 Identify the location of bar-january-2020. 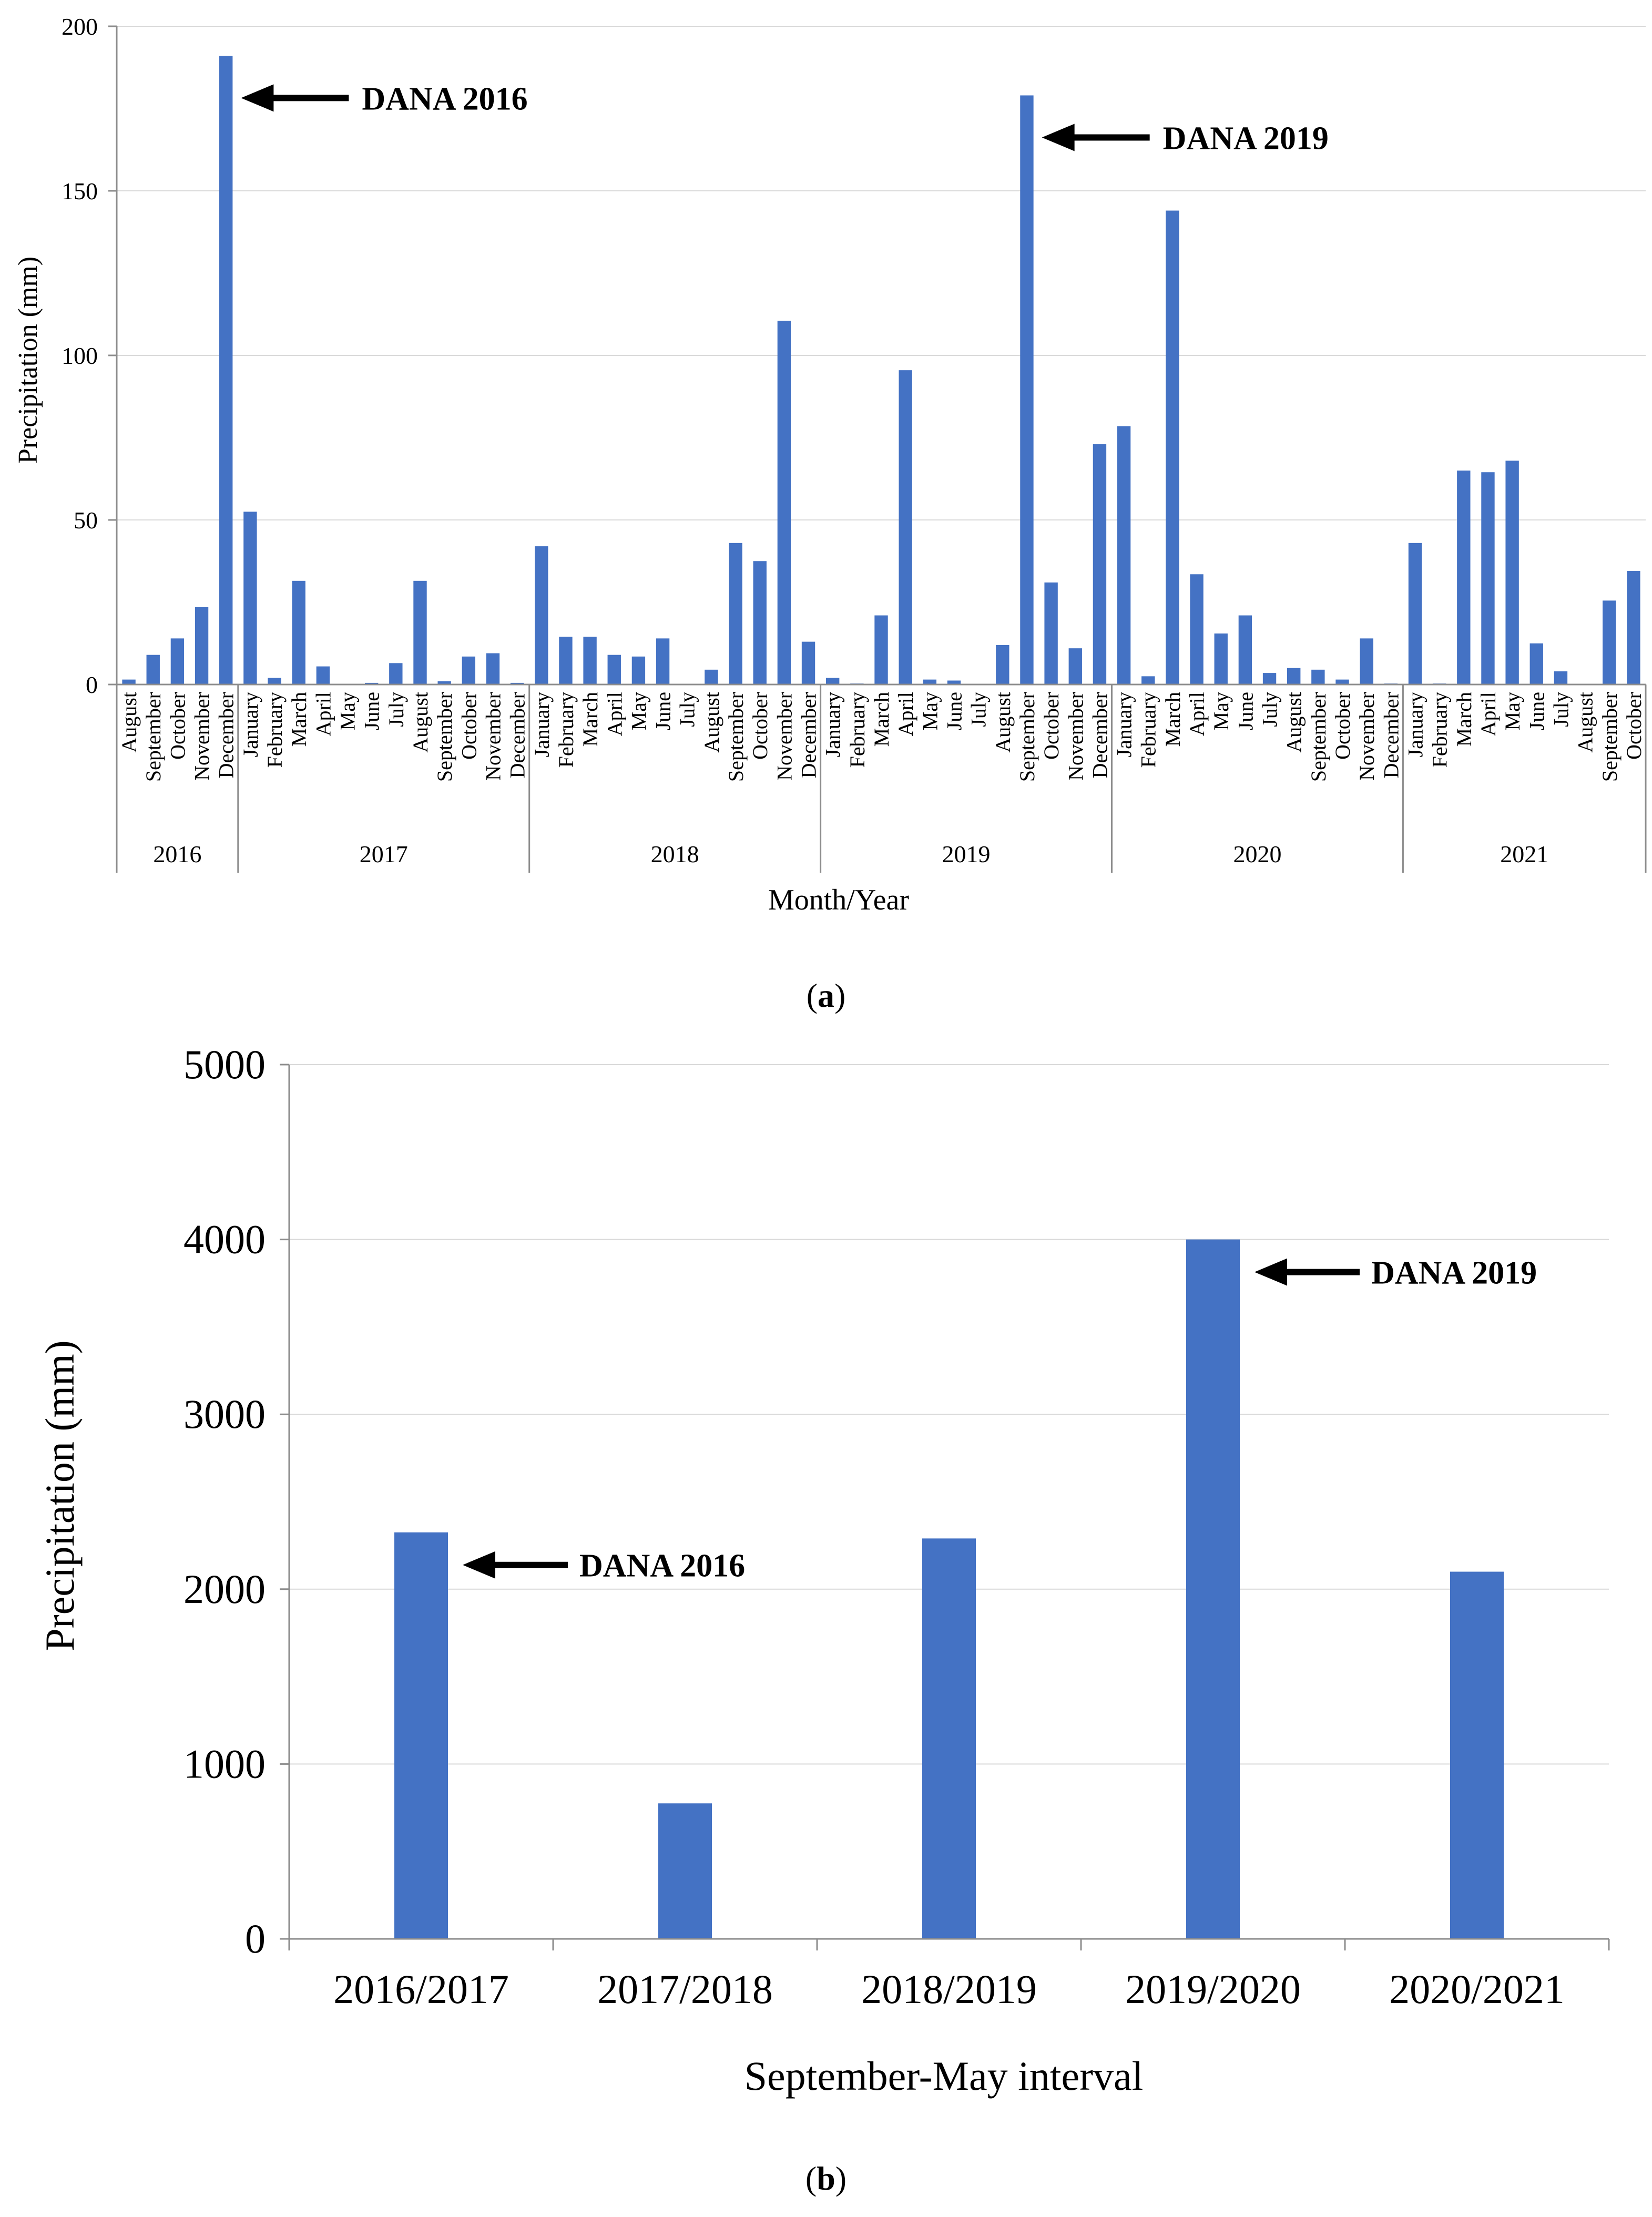
(1124, 555).